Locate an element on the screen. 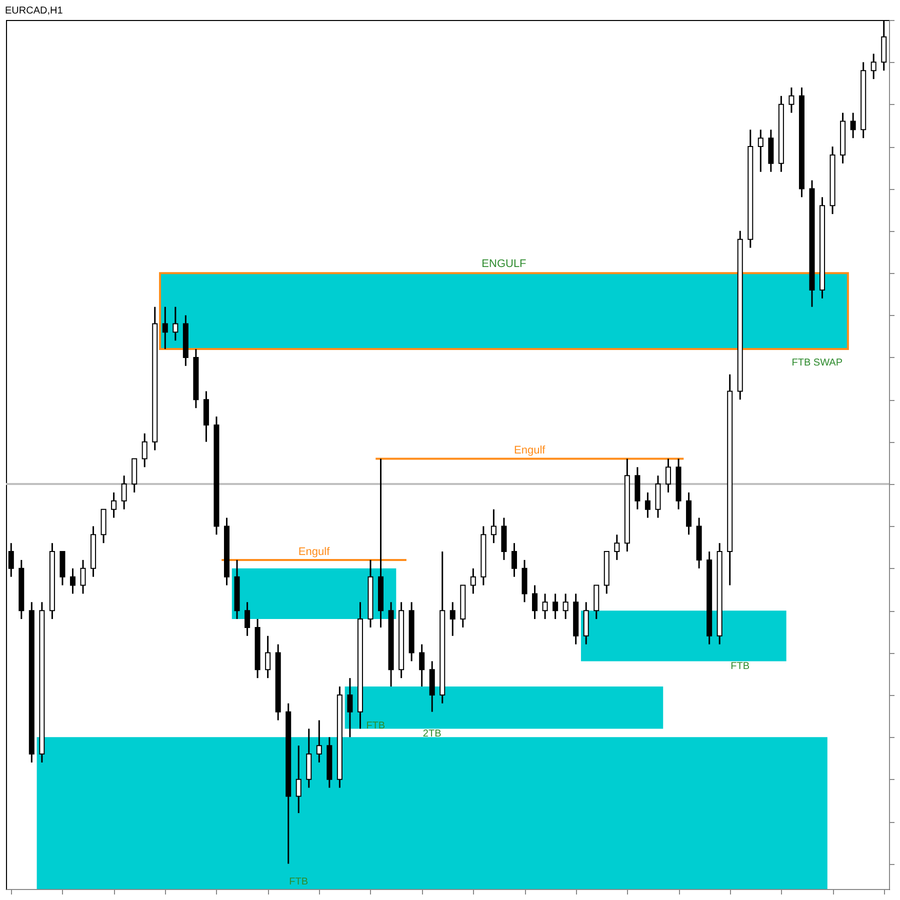 The image size is (900, 900). annotation: 2TB is located at coordinates (432, 734).